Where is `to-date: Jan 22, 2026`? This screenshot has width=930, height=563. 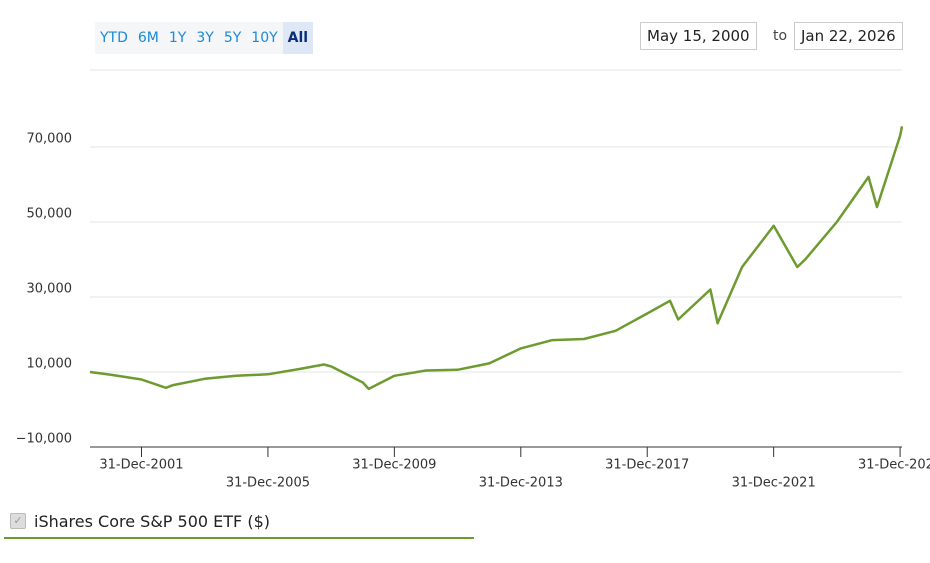
to-date: Jan 22, 2026 is located at coordinates (848, 36).